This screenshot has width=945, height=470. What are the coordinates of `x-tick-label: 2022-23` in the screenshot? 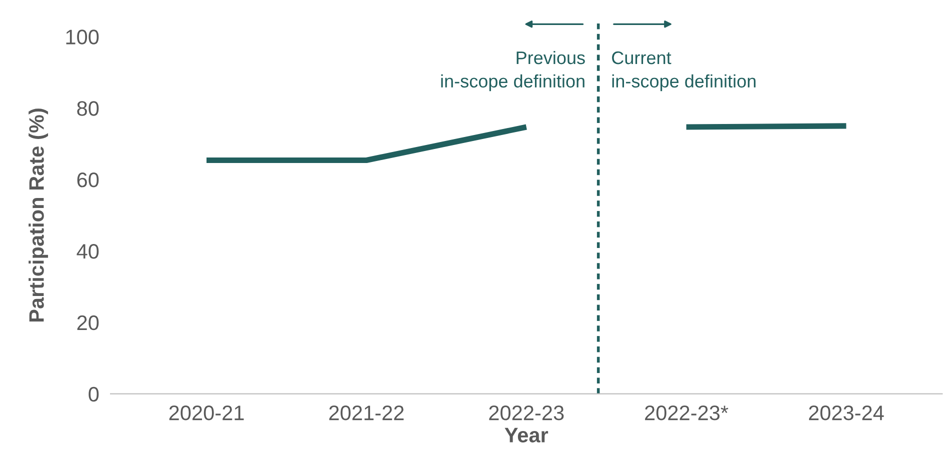 It's located at (526, 413).